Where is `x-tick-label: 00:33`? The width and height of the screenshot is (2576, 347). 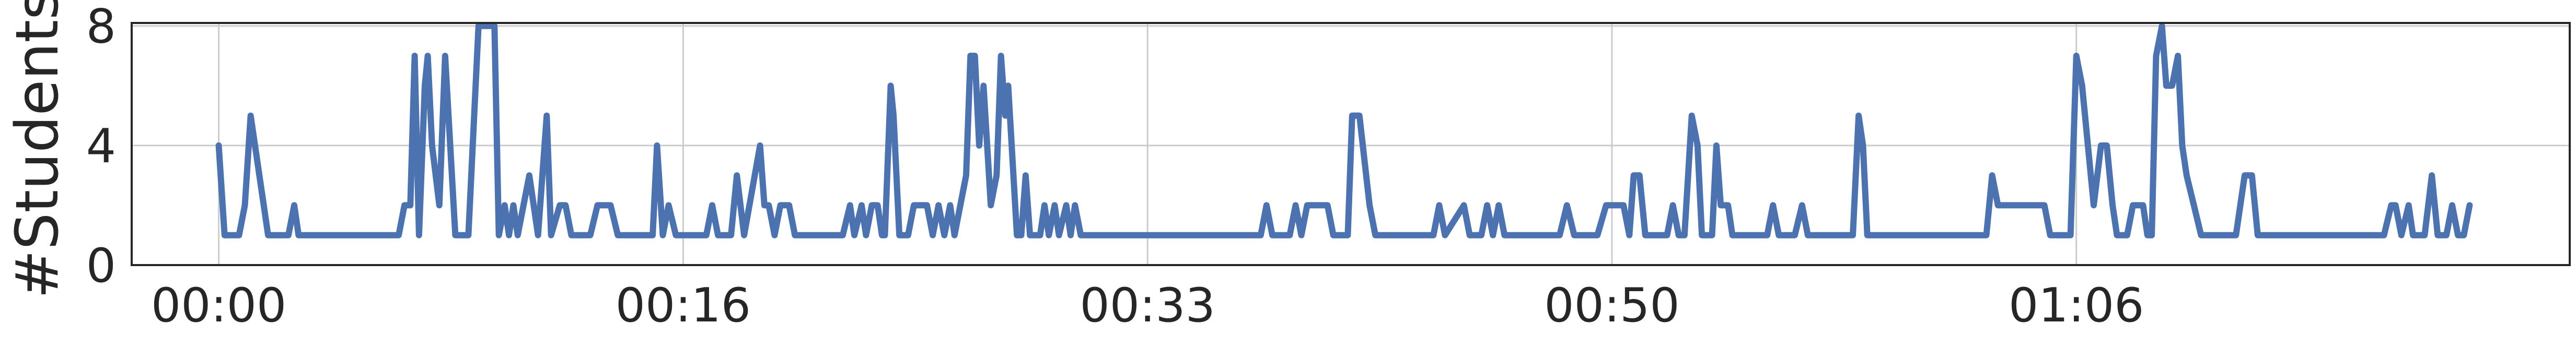
x-tick-label: 00:33 is located at coordinates (1147, 305).